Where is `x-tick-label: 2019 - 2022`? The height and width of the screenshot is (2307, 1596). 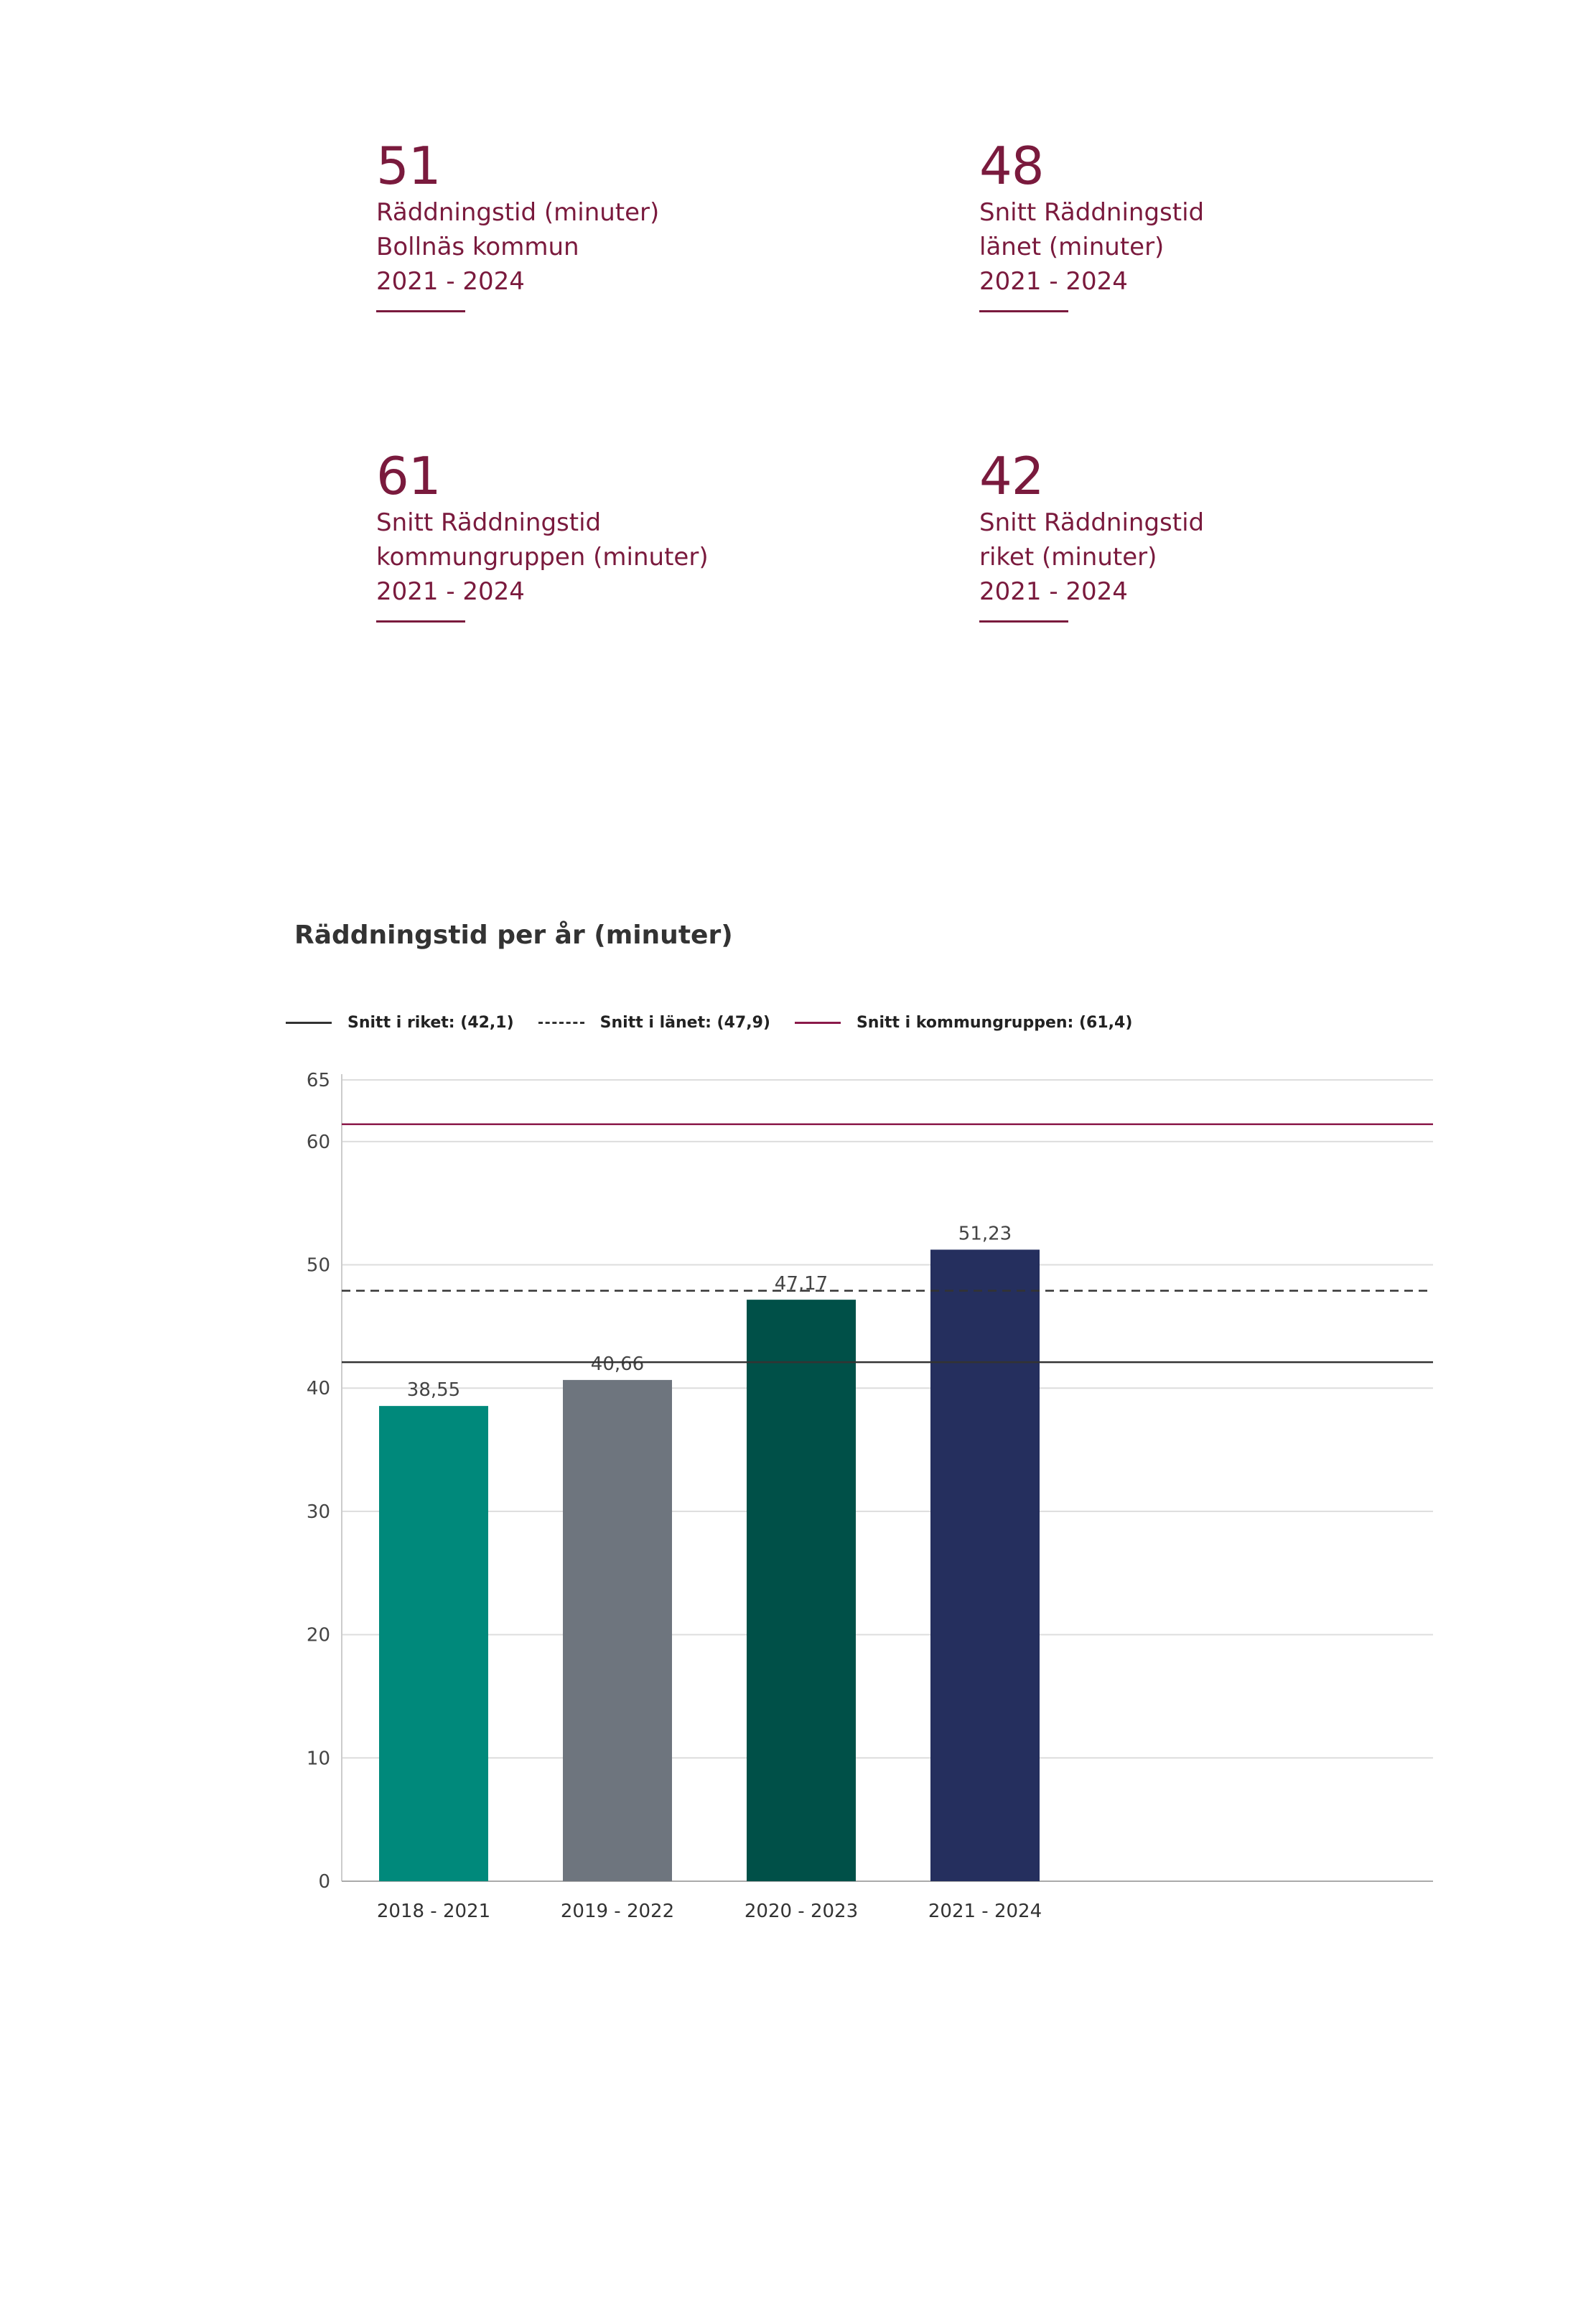 x-tick-label: 2019 - 2022 is located at coordinates (617, 1911).